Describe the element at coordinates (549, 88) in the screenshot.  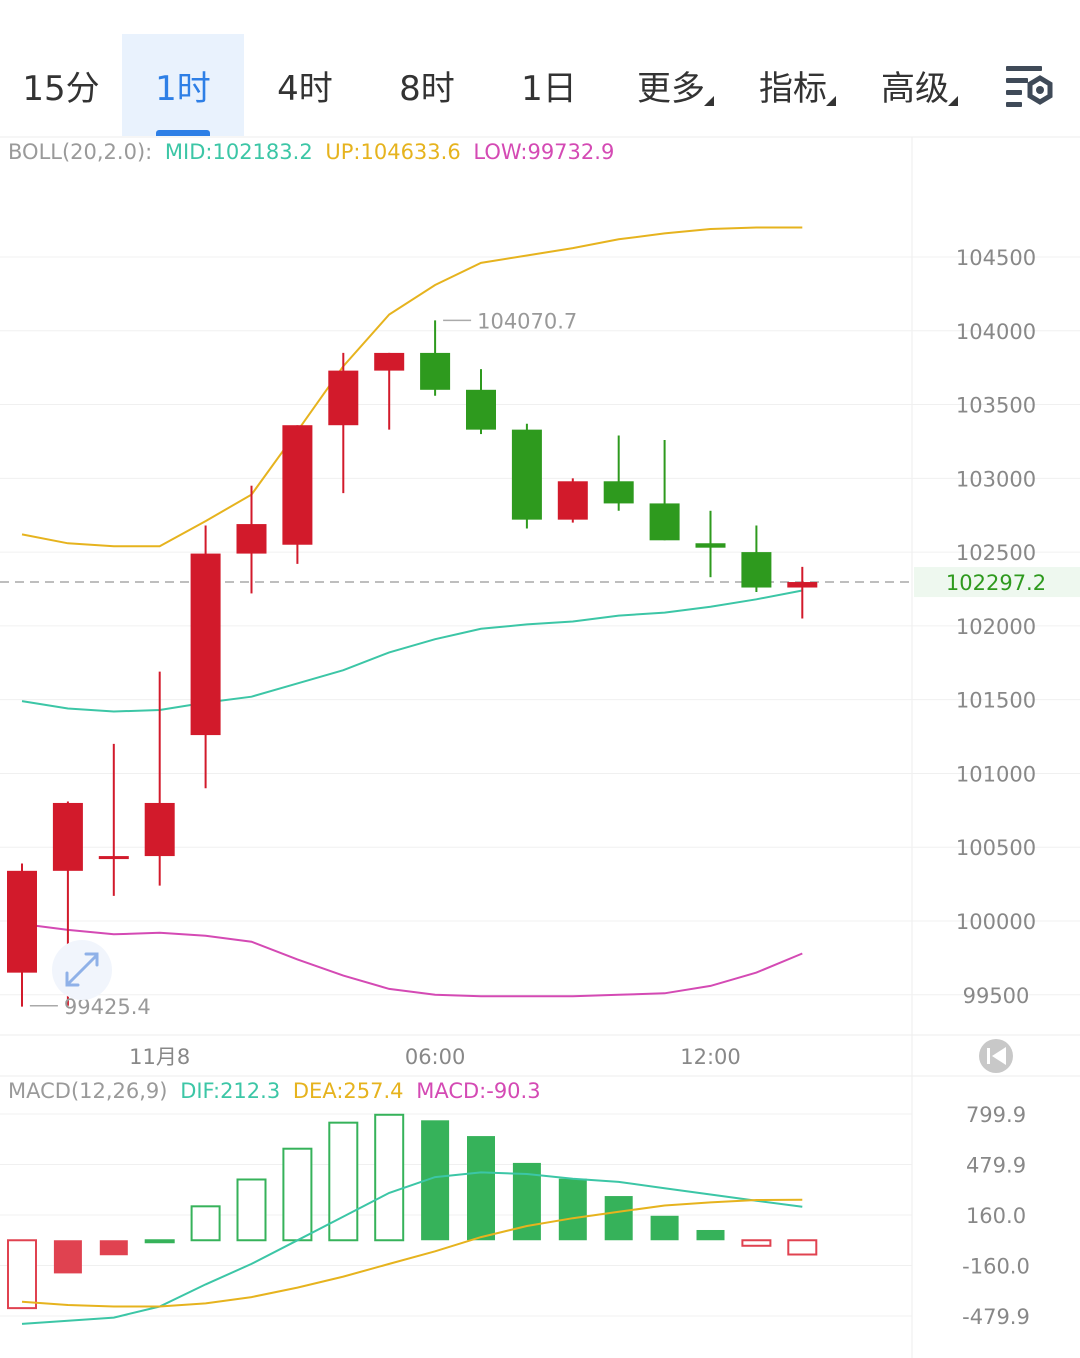
I see `tab-label: 1日` at that location.